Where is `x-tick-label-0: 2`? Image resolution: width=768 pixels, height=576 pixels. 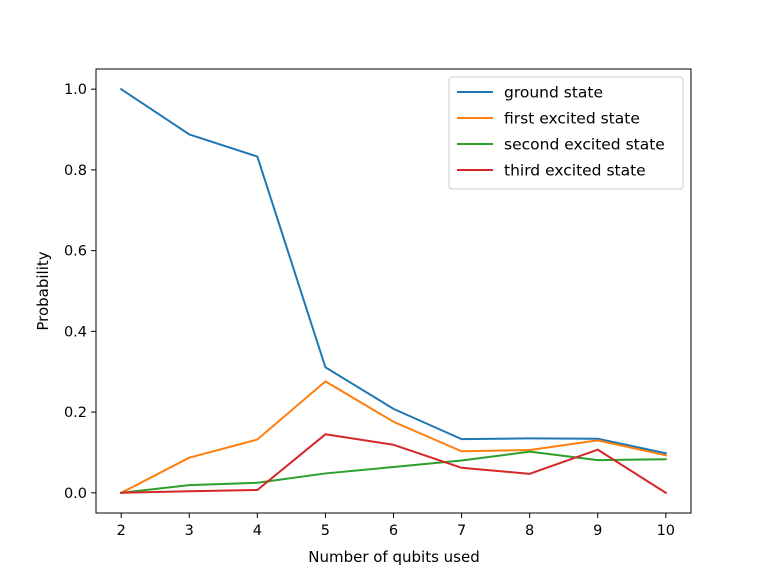
x-tick-label-0: 2 is located at coordinates (121, 531).